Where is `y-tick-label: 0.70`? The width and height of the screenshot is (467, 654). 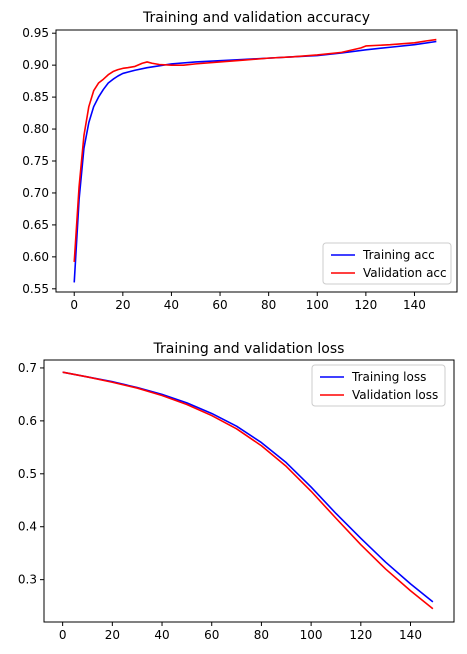 y-tick-label: 0.70 is located at coordinates (35, 193).